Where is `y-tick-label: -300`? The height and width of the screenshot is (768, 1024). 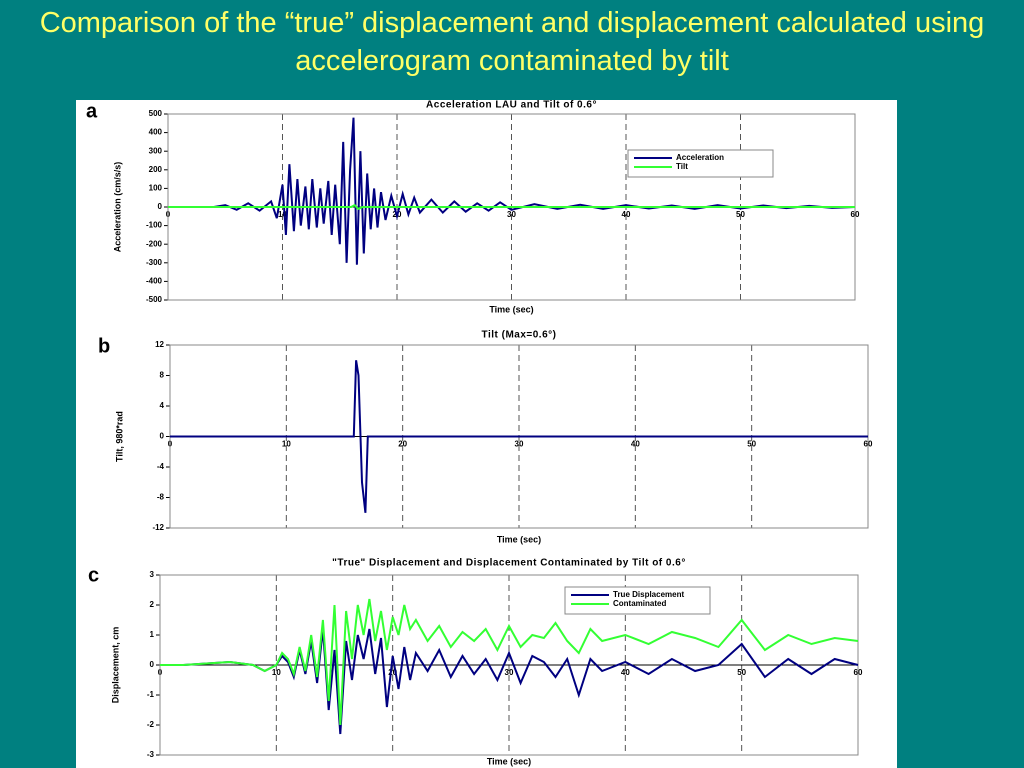
y-tick-label: -300 is located at coordinates (154, 262).